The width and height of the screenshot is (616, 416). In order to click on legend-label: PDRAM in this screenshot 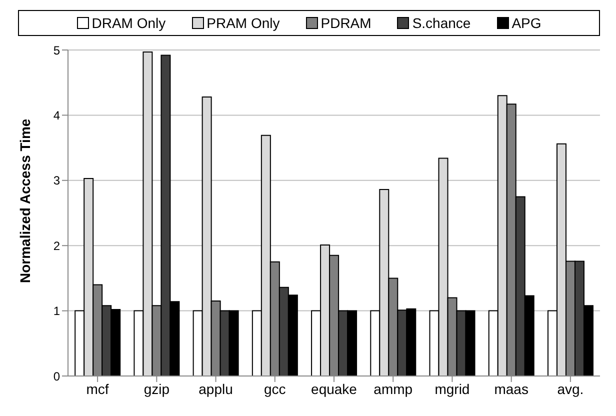, I will do `click(346, 23)`.